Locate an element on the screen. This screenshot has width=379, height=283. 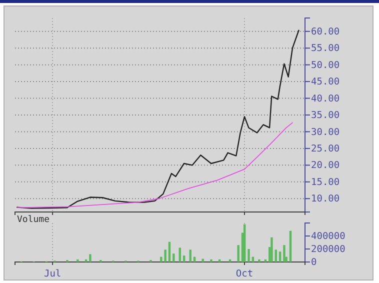
y-tick-label: 35.00 is located at coordinates (325, 116).